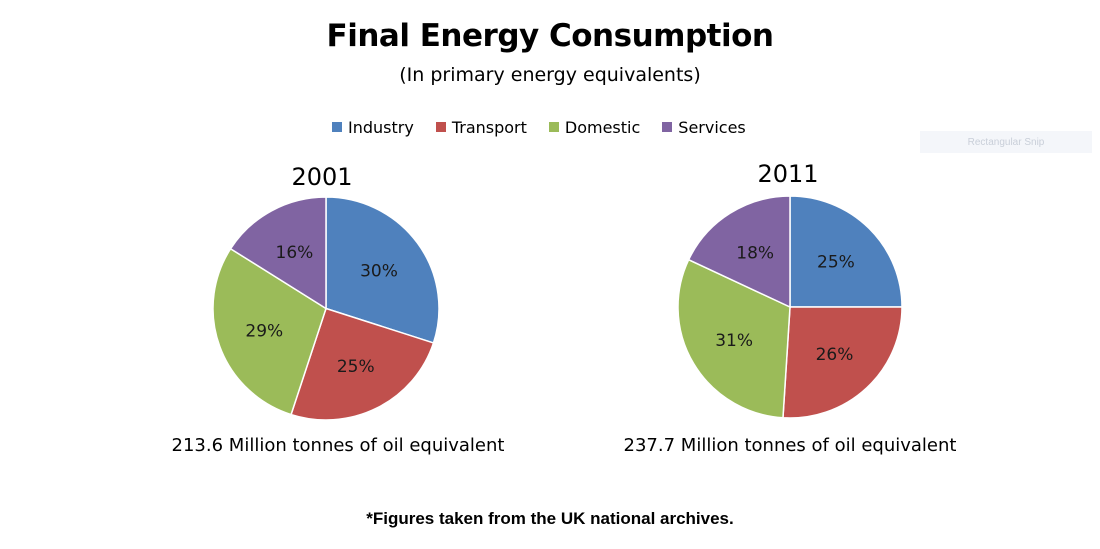 Image resolution: width=1100 pixels, height=549 pixels. I want to click on pie-slice-2011-transport, so click(842, 362).